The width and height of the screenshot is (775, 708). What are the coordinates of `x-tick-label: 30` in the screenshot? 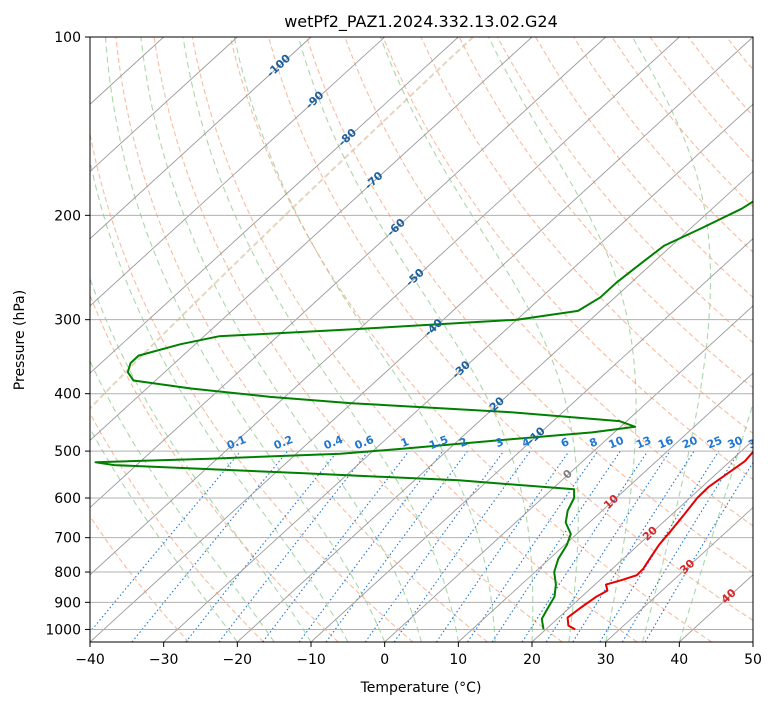 It's located at (606, 660).